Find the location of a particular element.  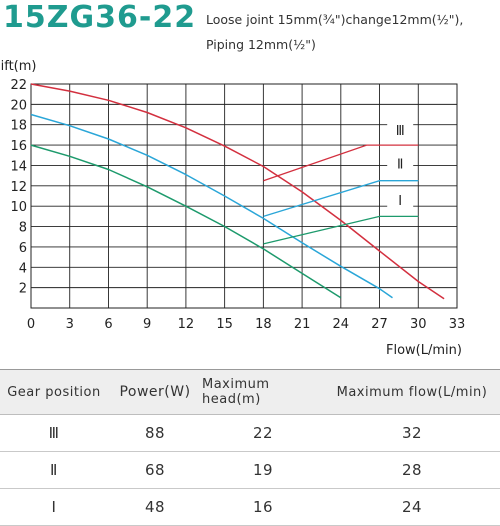

flow-cell: 24 is located at coordinates (412, 506).